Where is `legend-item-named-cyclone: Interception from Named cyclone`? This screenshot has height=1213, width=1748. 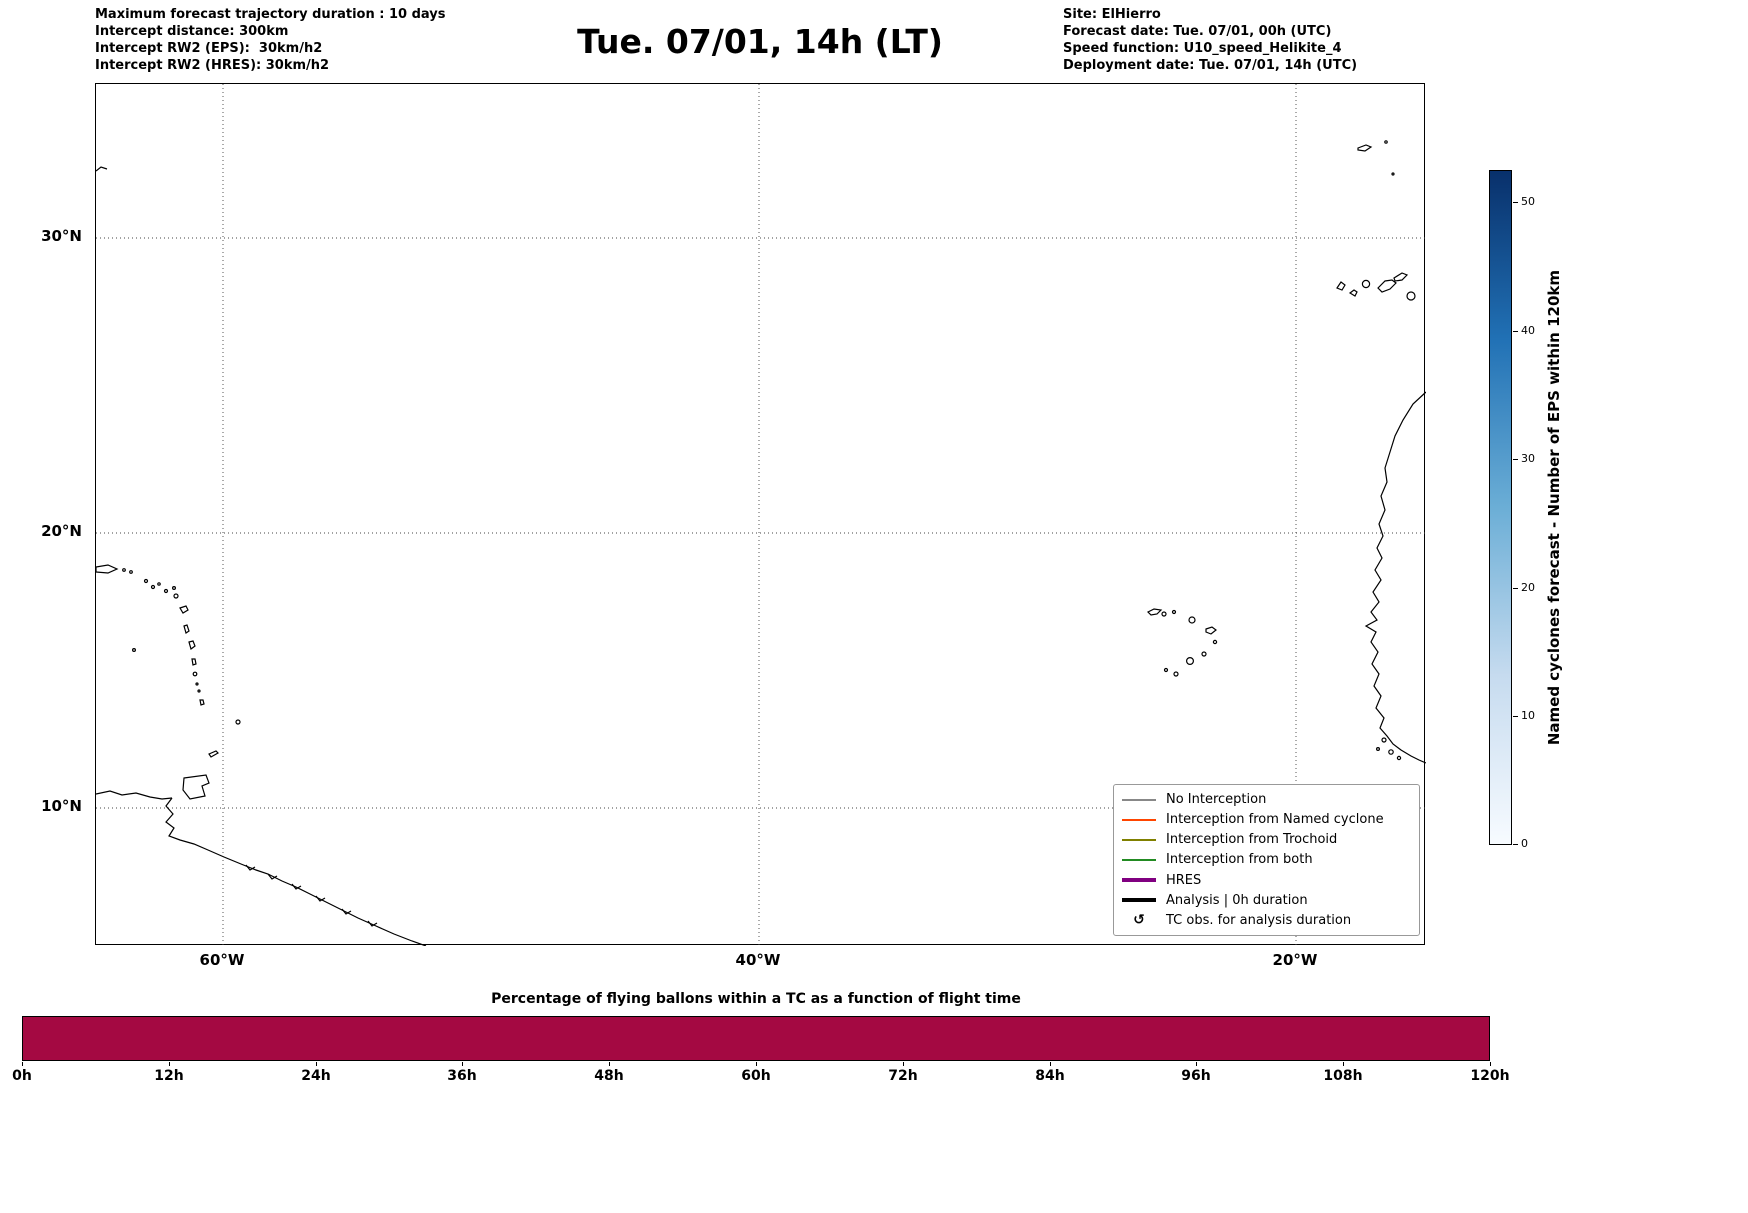
legend-item-named-cyclone: Interception from Named cyclone is located at coordinates (1266, 819).